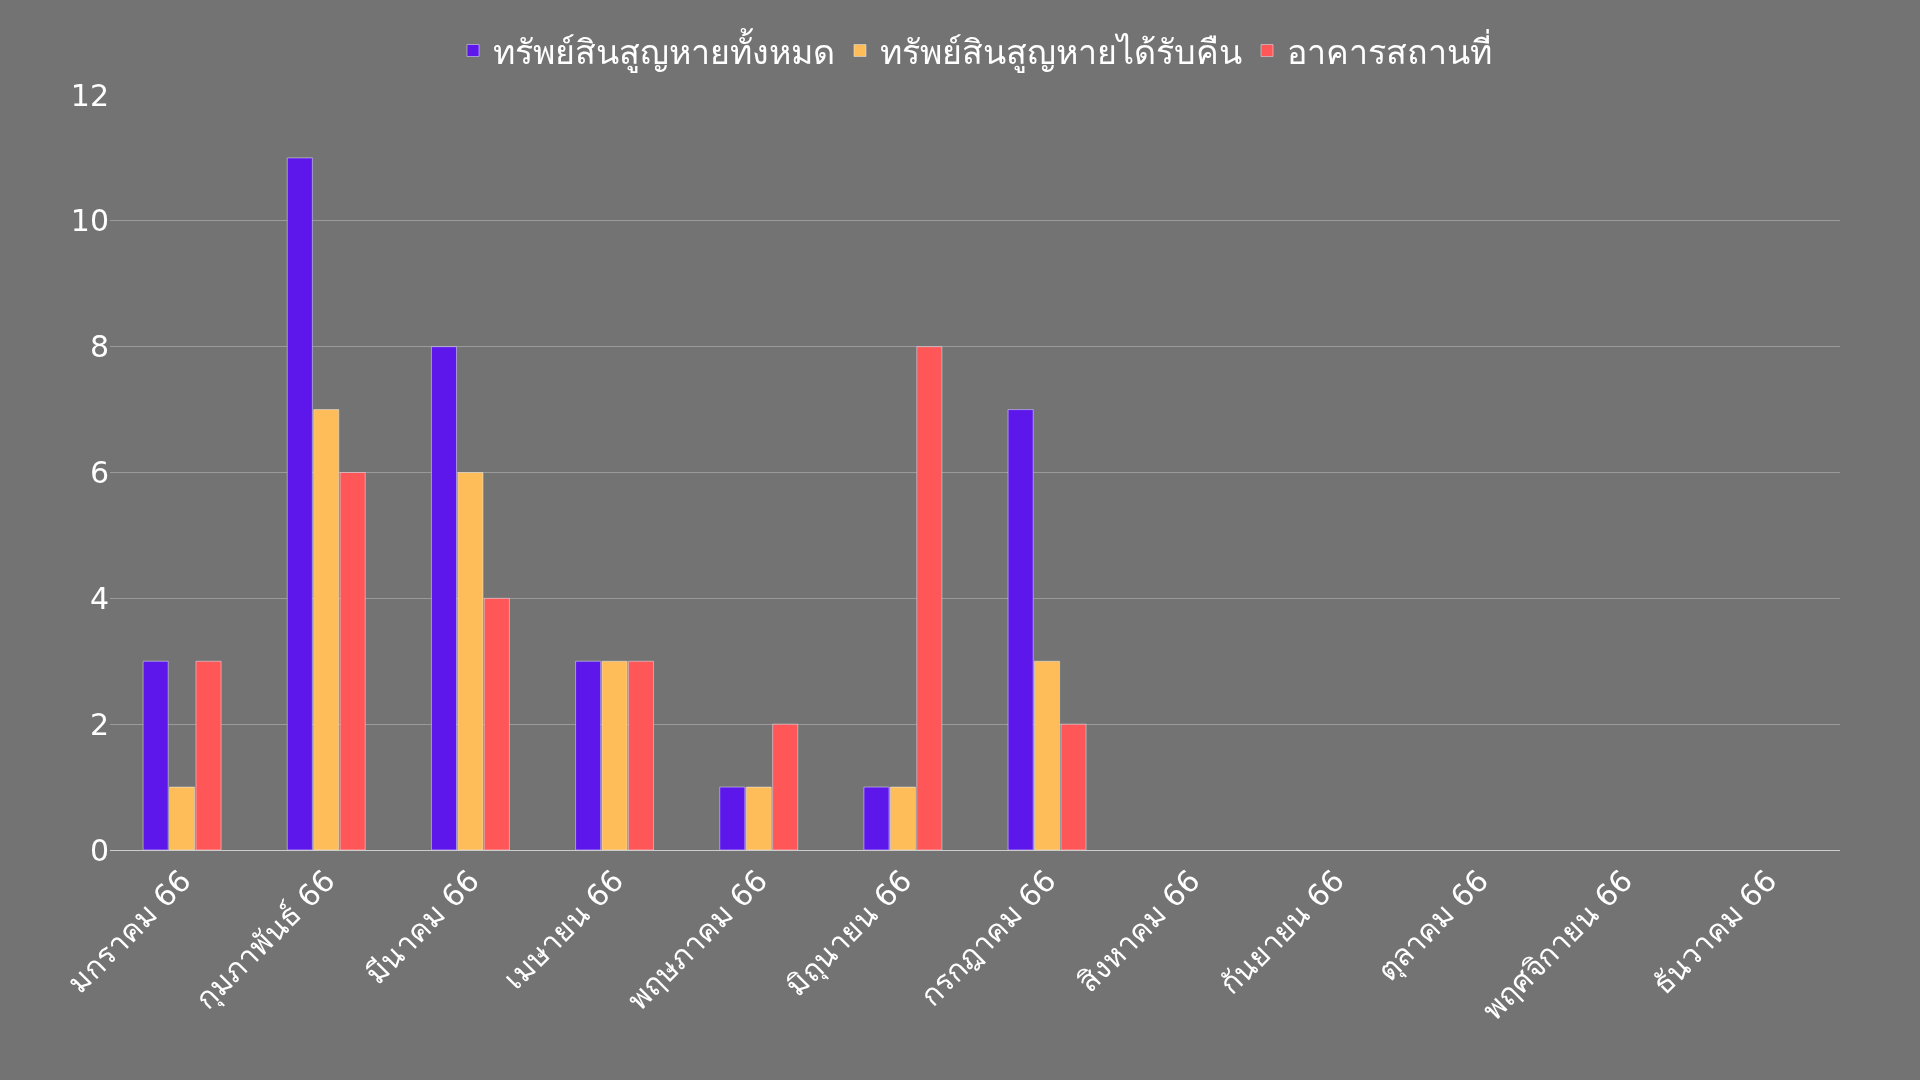 The width and height of the screenshot is (1920, 1080). What do you see at coordinates (99, 472) in the screenshot?
I see `y-tick-label: 6` at bounding box center [99, 472].